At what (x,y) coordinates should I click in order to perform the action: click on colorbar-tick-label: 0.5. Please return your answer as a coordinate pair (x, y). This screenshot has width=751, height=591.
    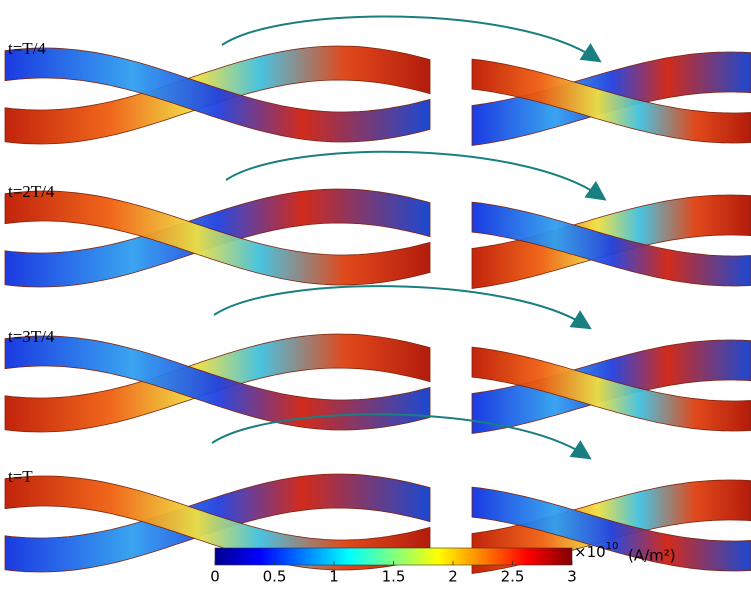
    Looking at the image, I should click on (275, 577).